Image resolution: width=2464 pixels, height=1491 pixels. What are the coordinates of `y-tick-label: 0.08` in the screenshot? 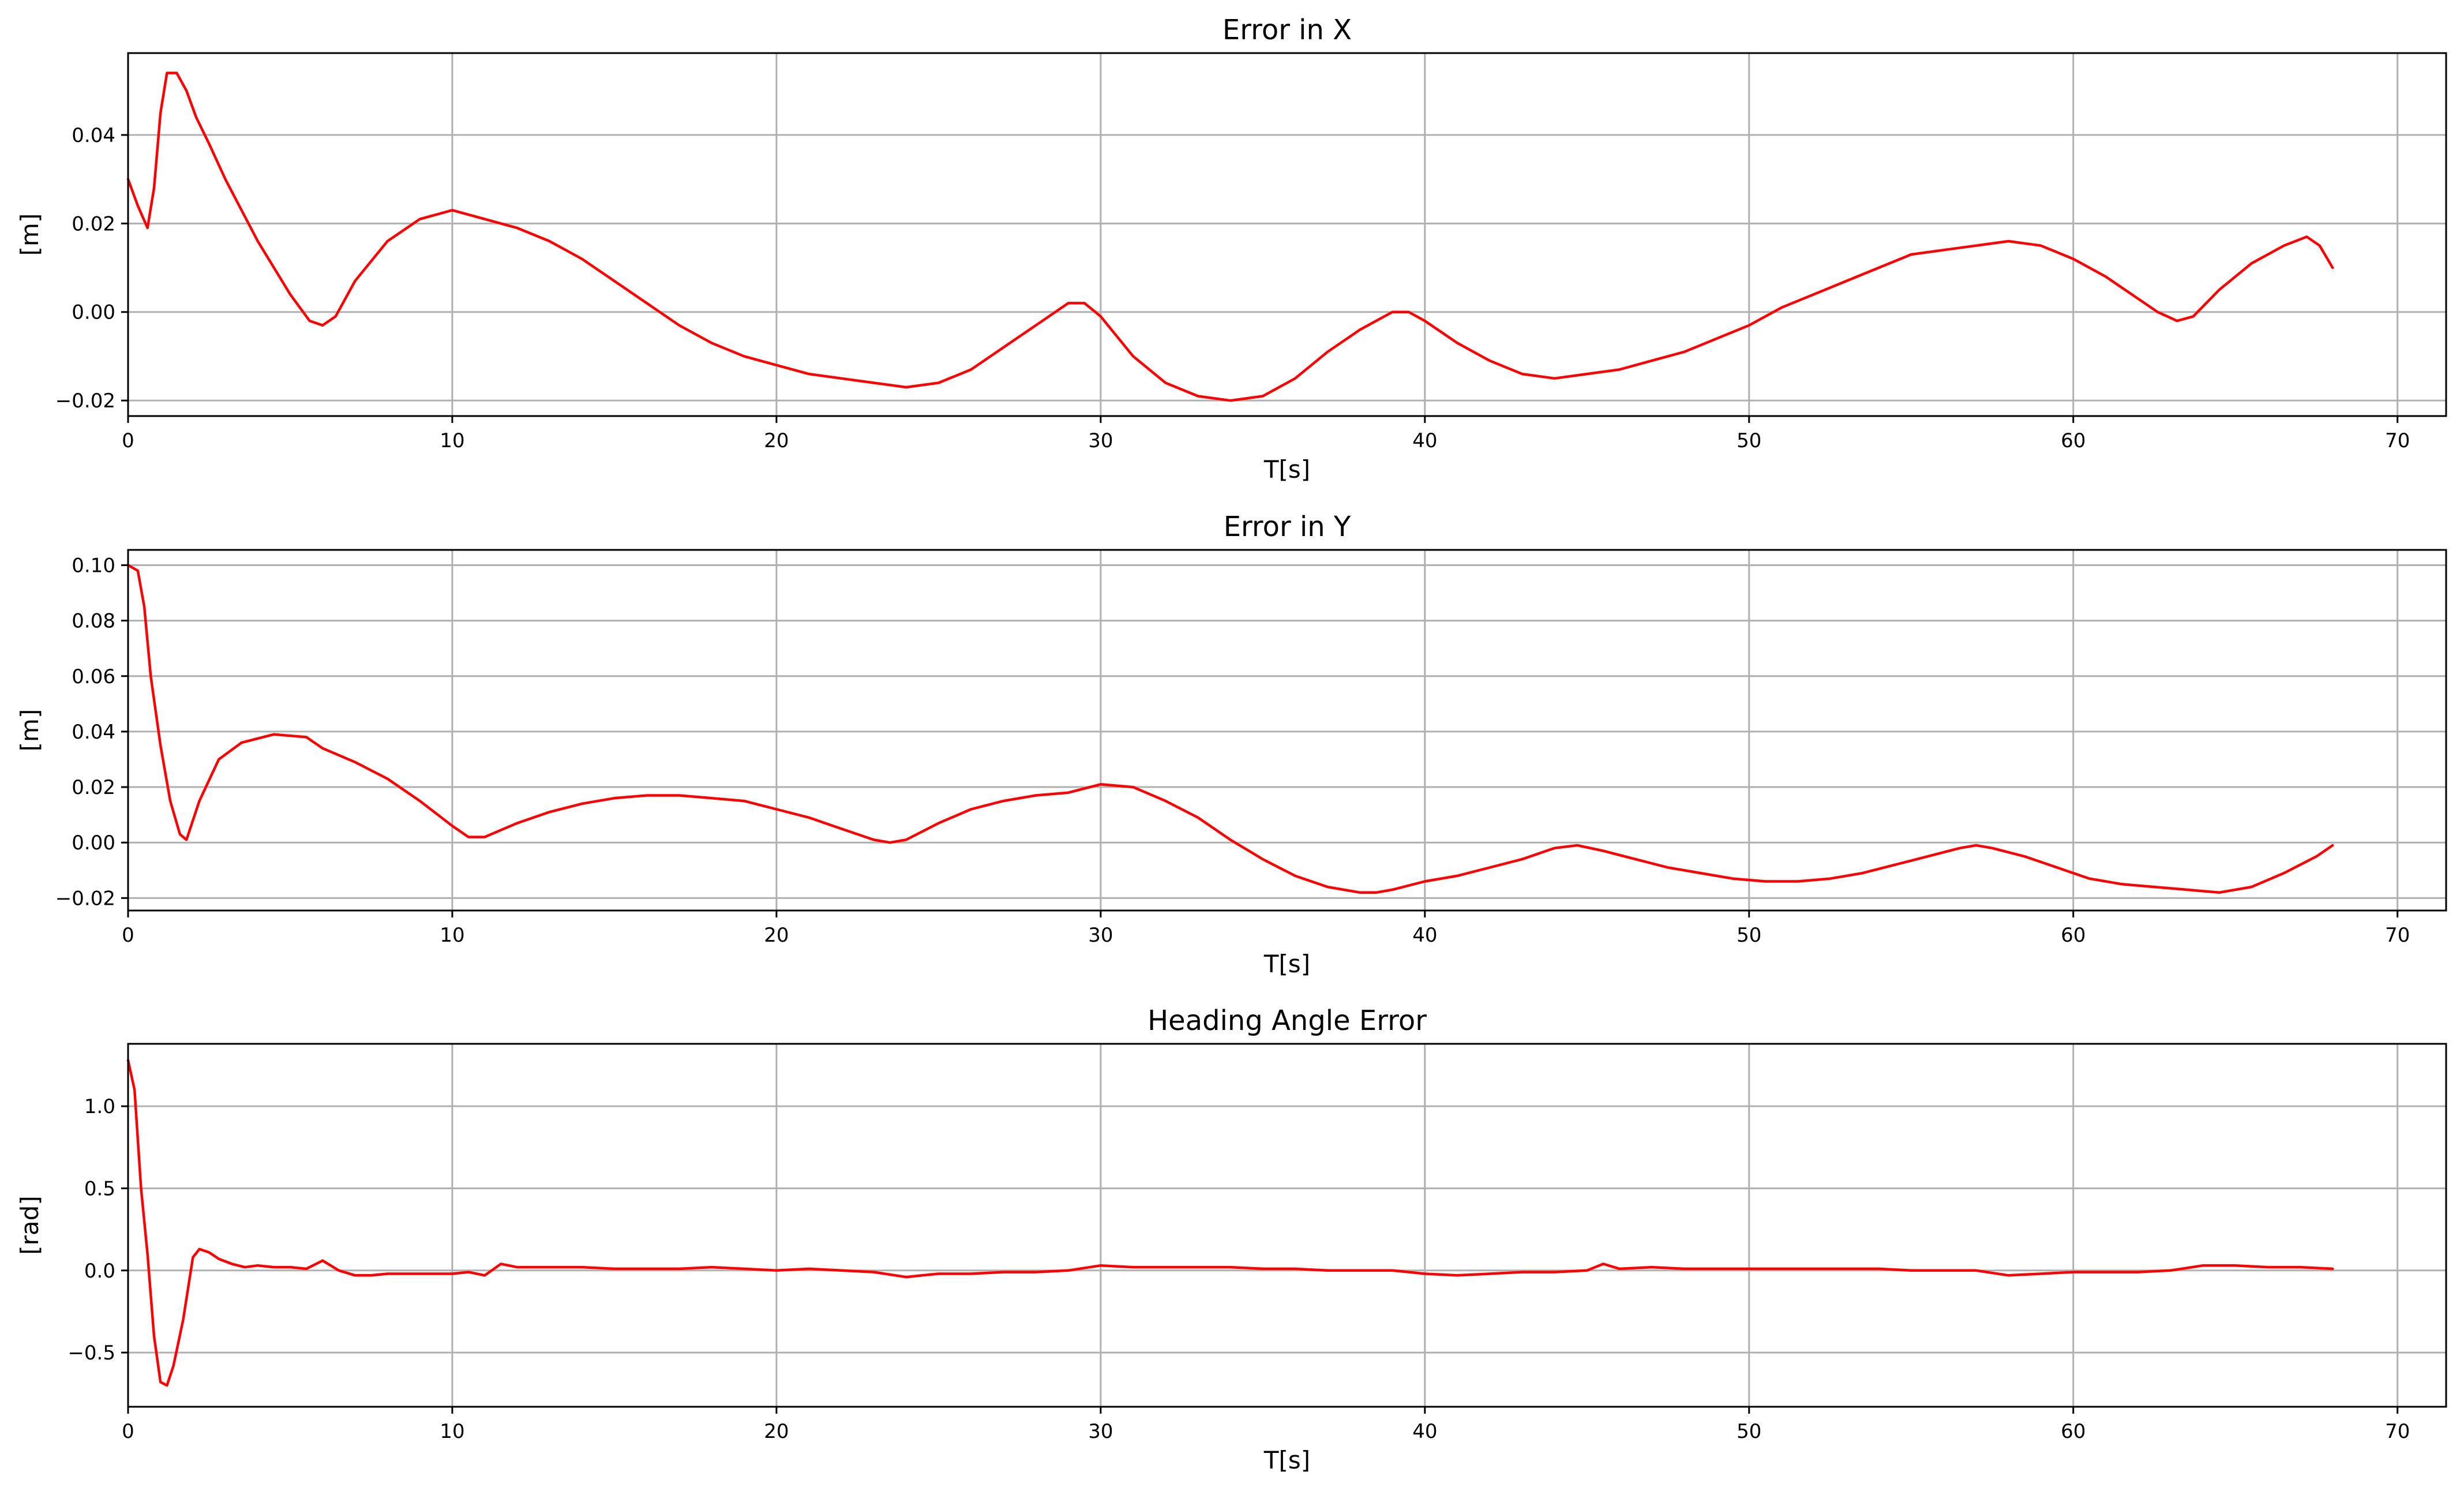 It's located at (93, 621).